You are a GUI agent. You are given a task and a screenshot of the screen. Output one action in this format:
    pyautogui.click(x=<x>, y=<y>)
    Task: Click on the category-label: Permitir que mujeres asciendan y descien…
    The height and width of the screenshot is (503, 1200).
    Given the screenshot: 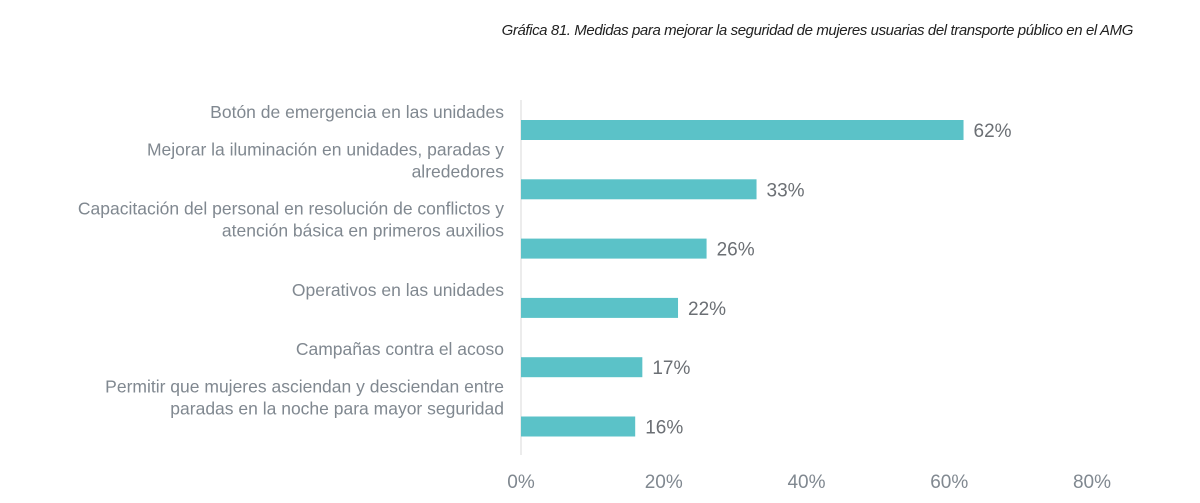 What is the action you would take?
    pyautogui.click(x=304, y=387)
    